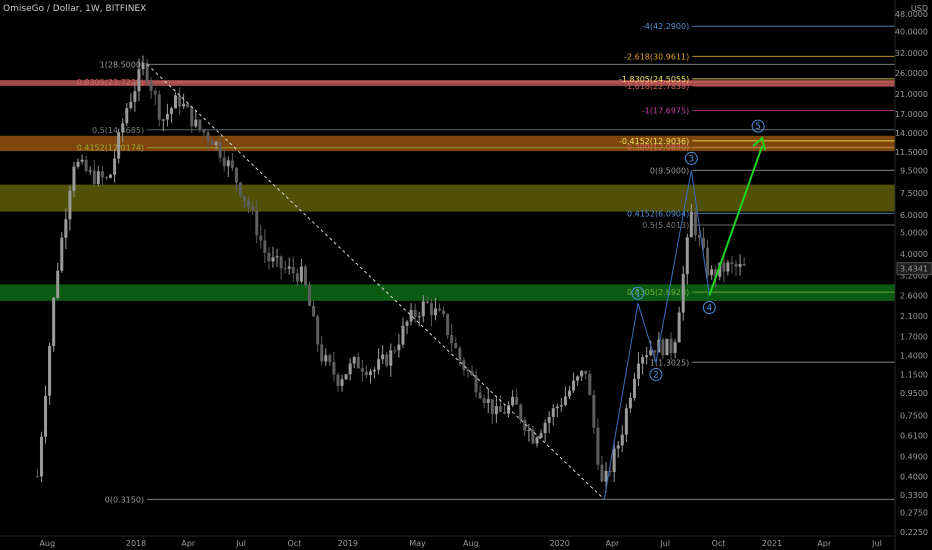  I want to click on wave-label-4: 4, so click(709, 309).